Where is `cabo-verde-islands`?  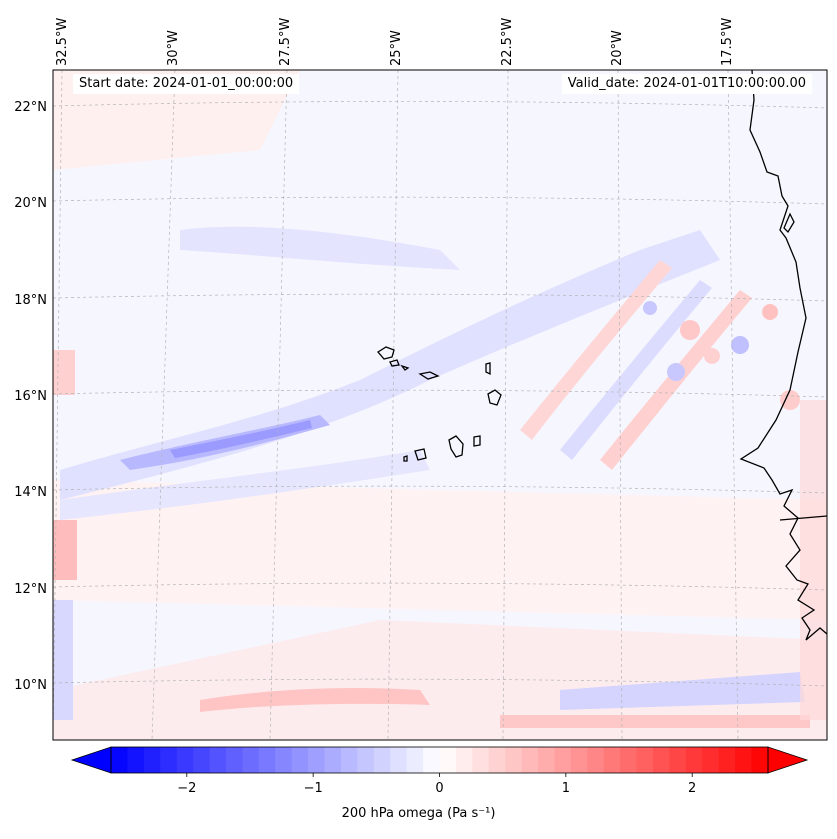
cabo-verde-islands is located at coordinates (439, 404).